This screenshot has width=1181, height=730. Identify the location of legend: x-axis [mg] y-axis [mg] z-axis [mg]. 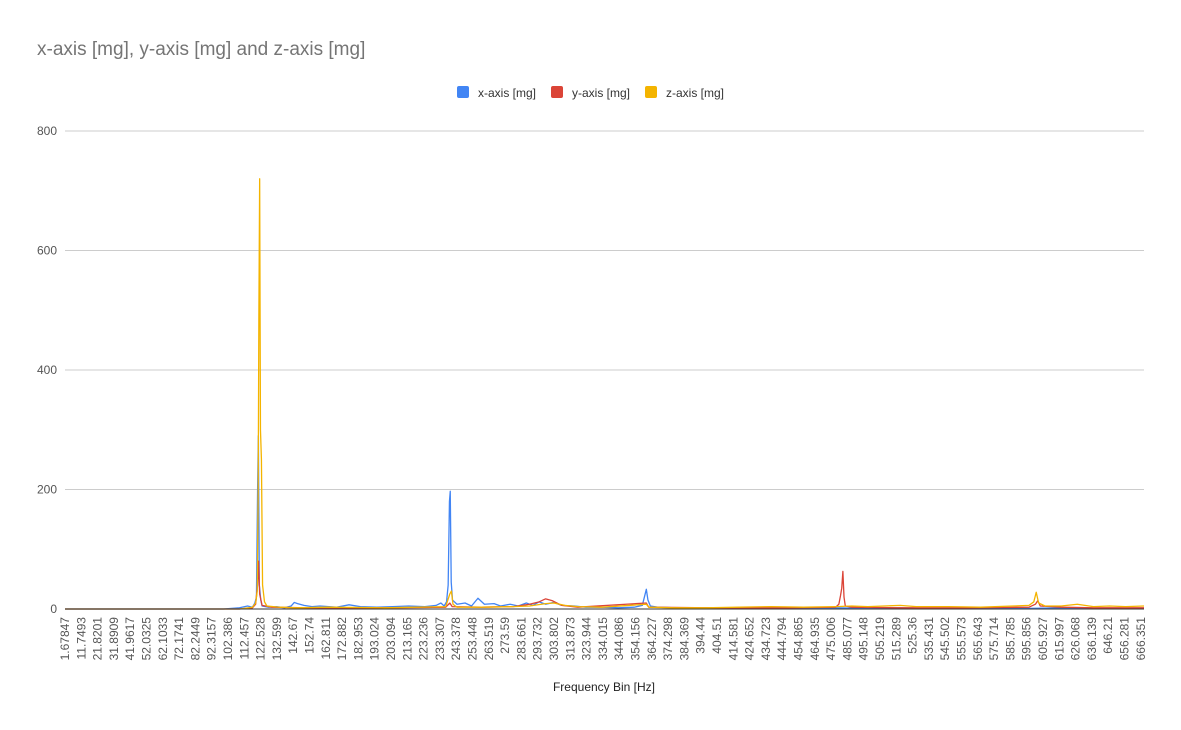
(590, 93).